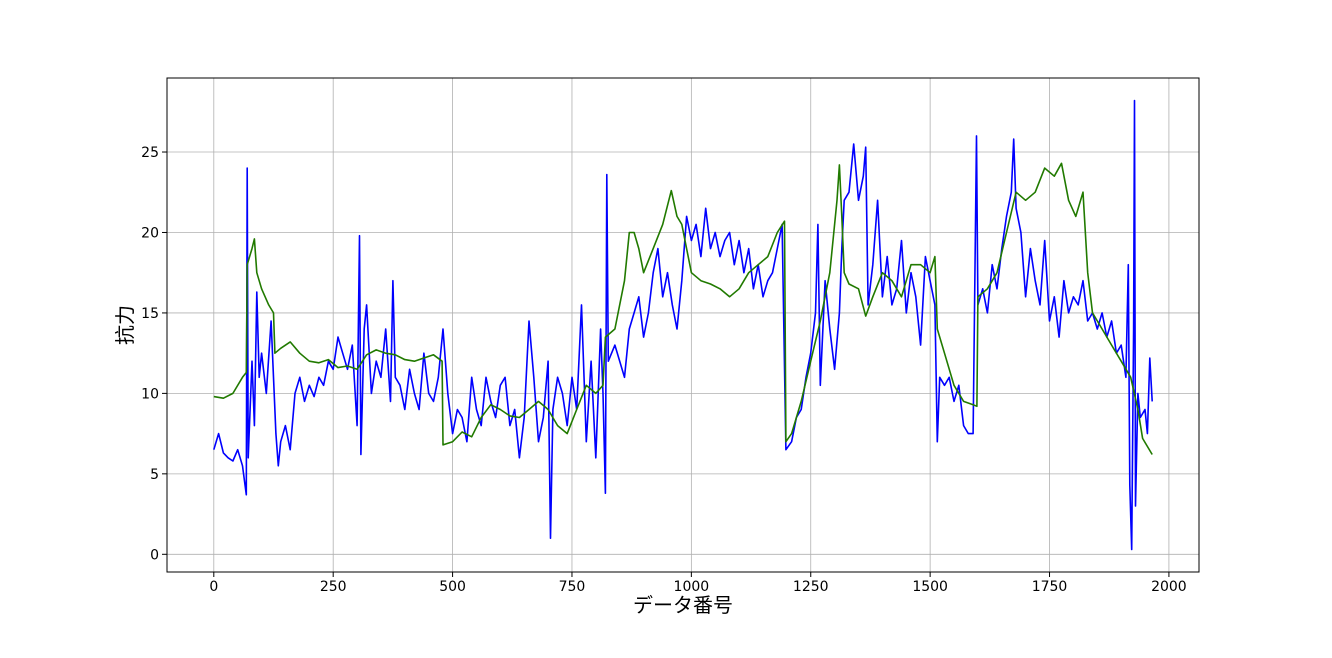 The image size is (1332, 658). What do you see at coordinates (572, 587) in the screenshot?
I see `x-tick-label: 750` at bounding box center [572, 587].